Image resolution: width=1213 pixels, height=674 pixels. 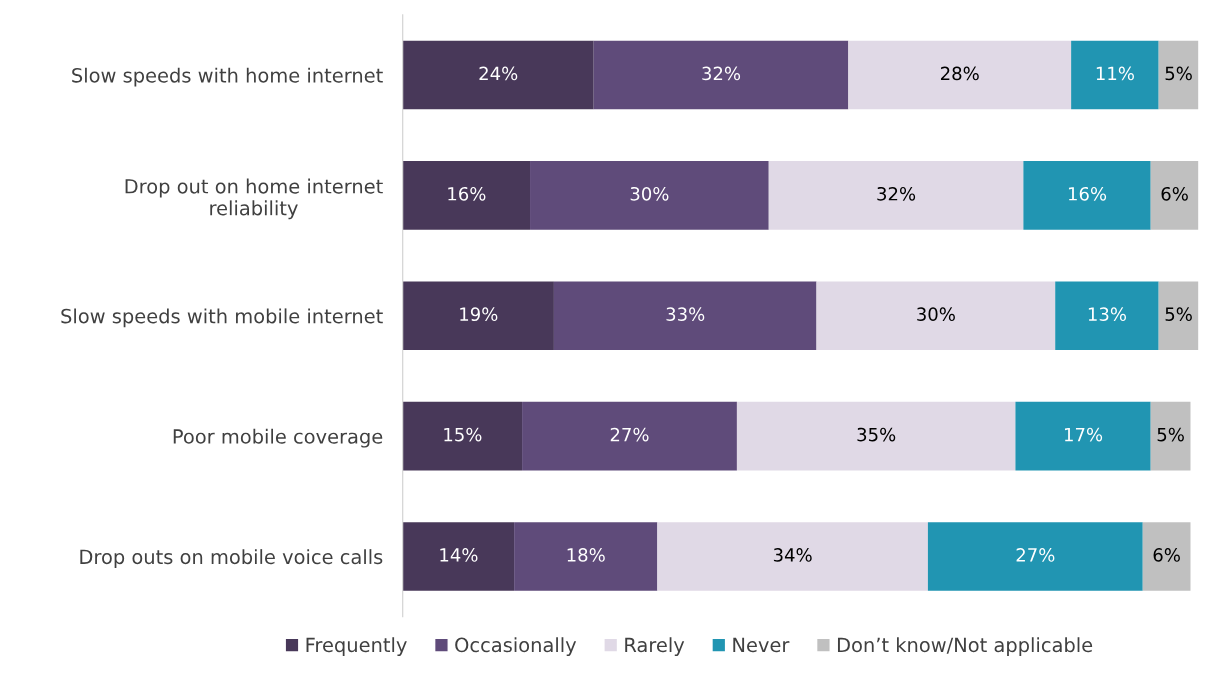 I want to click on legend-label: Never, so click(x=761, y=645).